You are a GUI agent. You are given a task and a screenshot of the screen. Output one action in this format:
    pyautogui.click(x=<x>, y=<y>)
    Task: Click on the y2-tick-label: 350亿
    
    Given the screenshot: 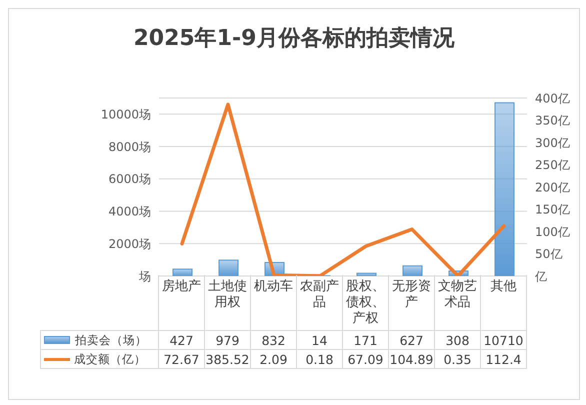 What is the action you would take?
    pyautogui.click(x=552, y=121)
    